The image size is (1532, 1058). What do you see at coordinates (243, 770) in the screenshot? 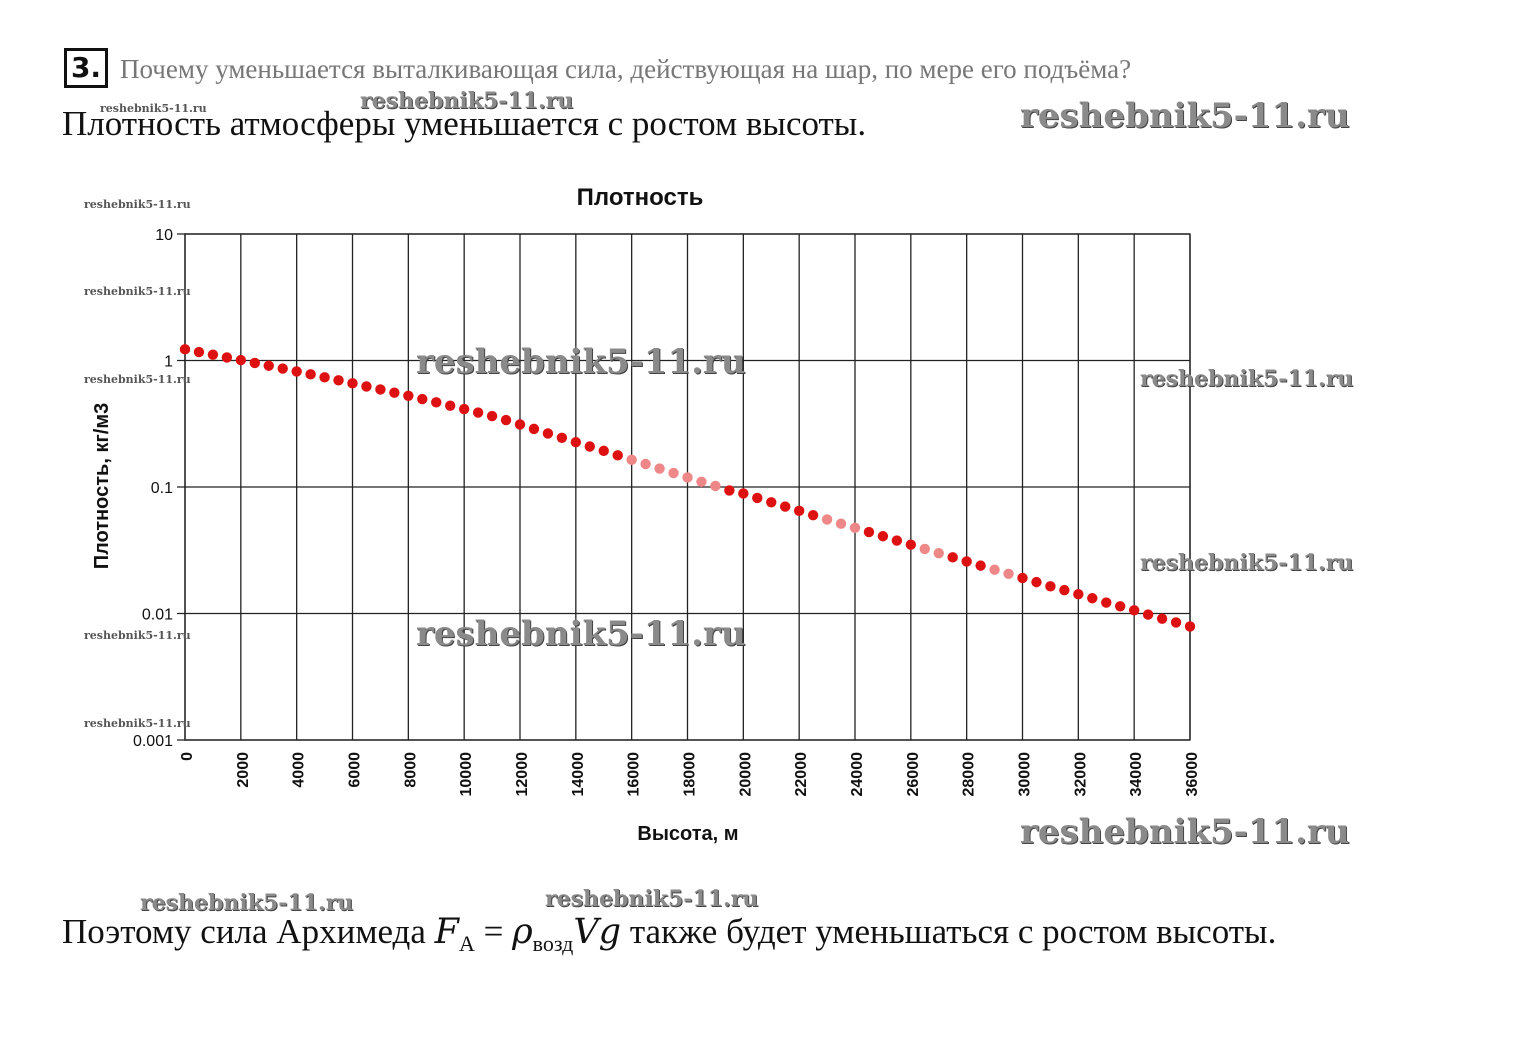
I see `x-tick-label: 2000` at bounding box center [243, 770].